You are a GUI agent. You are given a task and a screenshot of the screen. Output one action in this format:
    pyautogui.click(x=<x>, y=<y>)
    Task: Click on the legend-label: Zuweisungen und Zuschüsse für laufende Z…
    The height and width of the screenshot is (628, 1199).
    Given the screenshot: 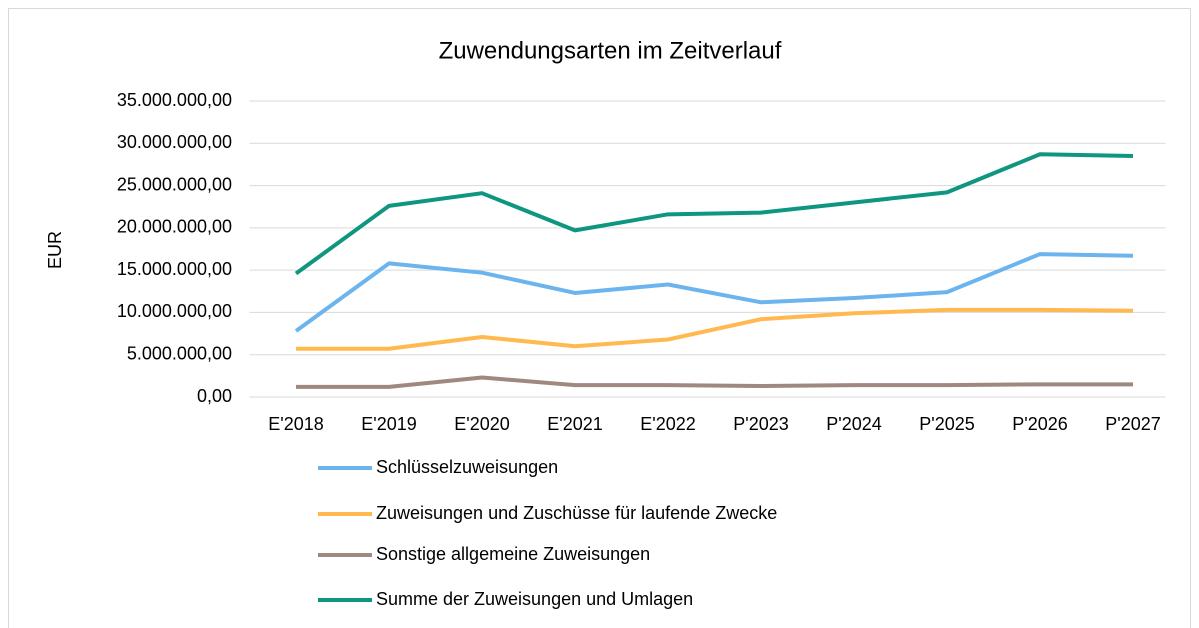 What is the action you would take?
    pyautogui.click(x=576, y=513)
    